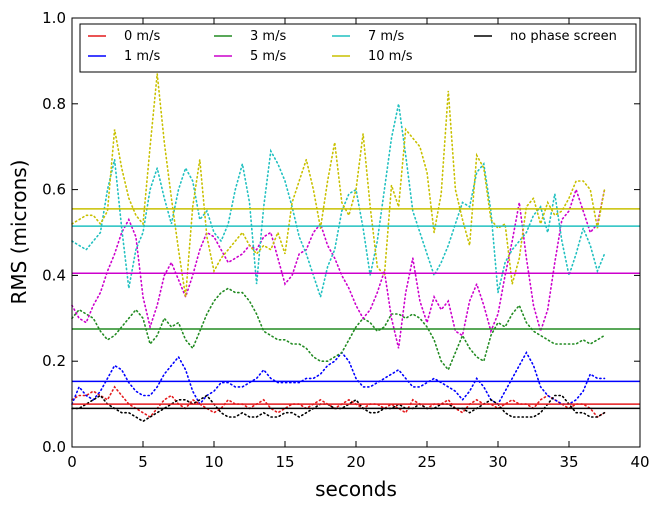 This screenshot has height=510, width=665. What do you see at coordinates (338, 408) in the screenshot?
I see `series-line-no-phase-screen` at bounding box center [338, 408].